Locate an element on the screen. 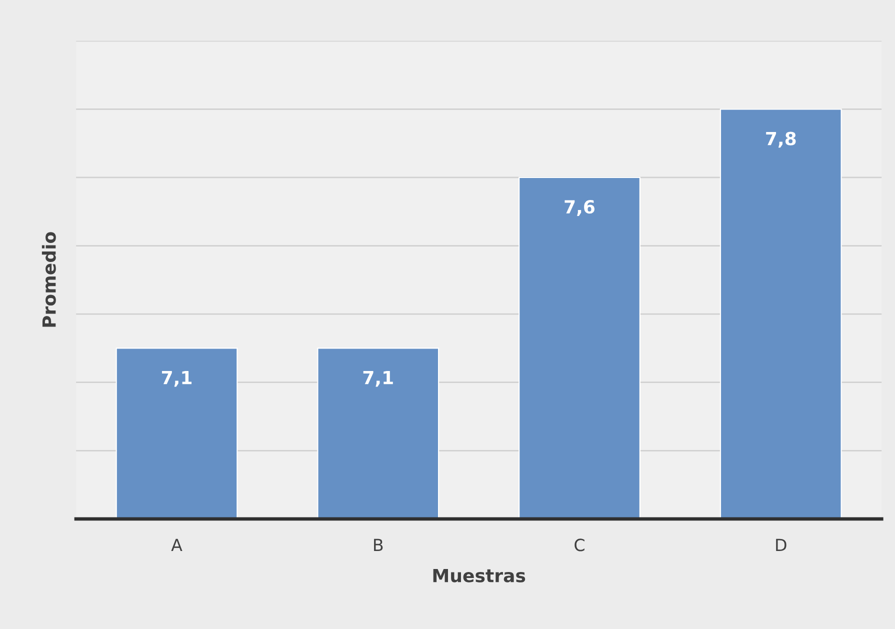 Image resolution: width=895 pixels, height=629 pixels. data-label: 7,6 is located at coordinates (579, 208).